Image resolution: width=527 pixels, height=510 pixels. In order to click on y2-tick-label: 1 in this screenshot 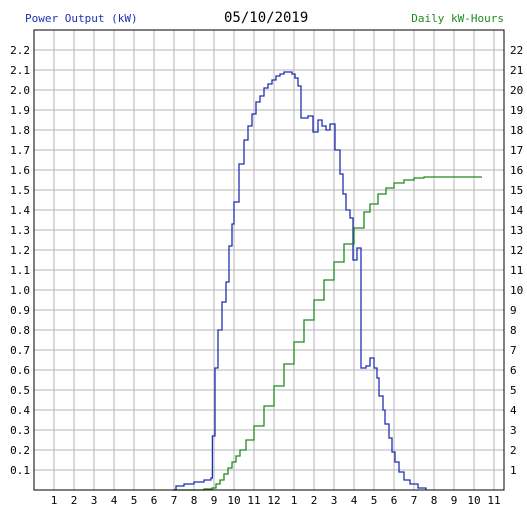, I will do `click(513, 470)`.